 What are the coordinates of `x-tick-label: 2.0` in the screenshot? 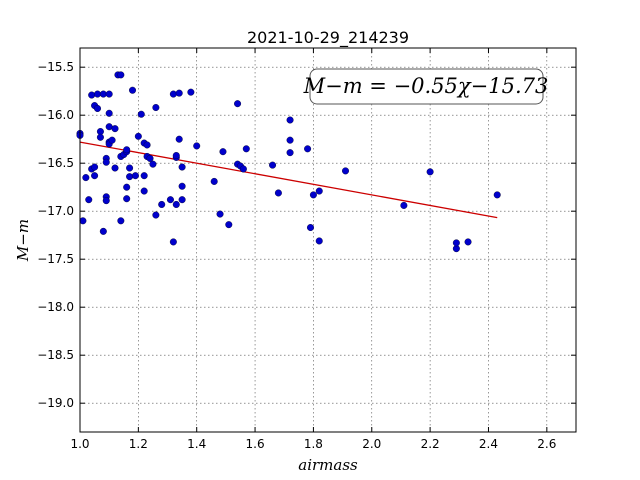 It's located at (371, 444).